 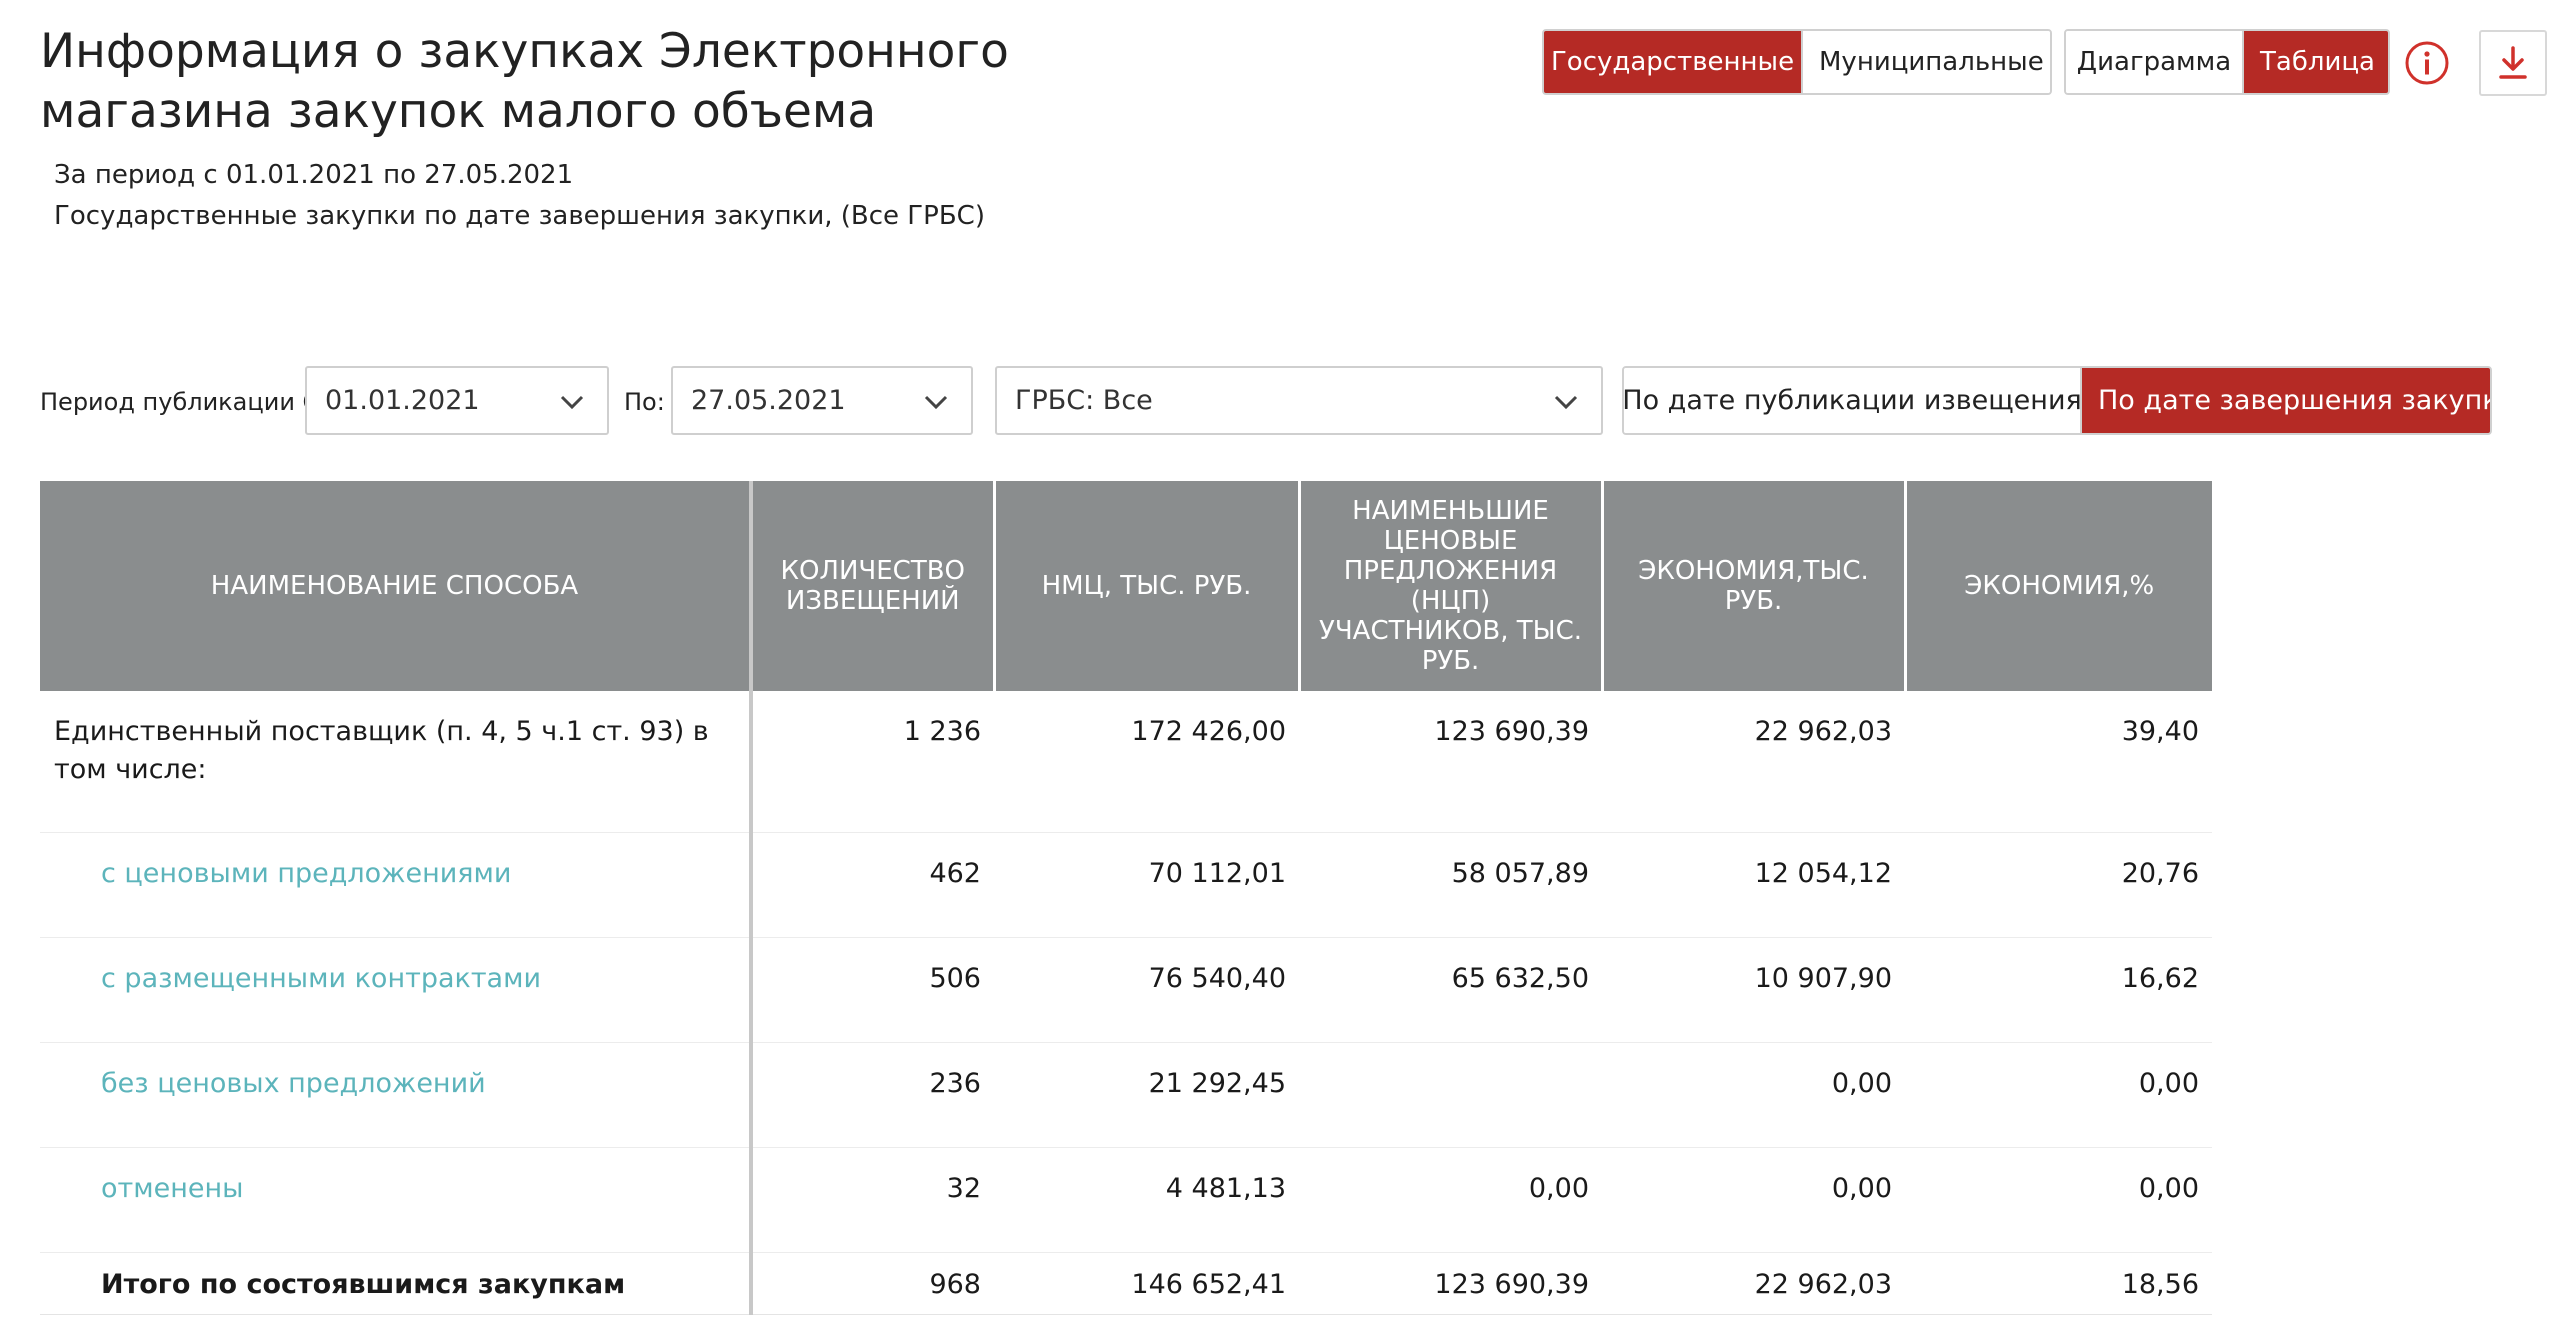 I want to click on view-table-button: Таблица, so click(x=2315, y=62).